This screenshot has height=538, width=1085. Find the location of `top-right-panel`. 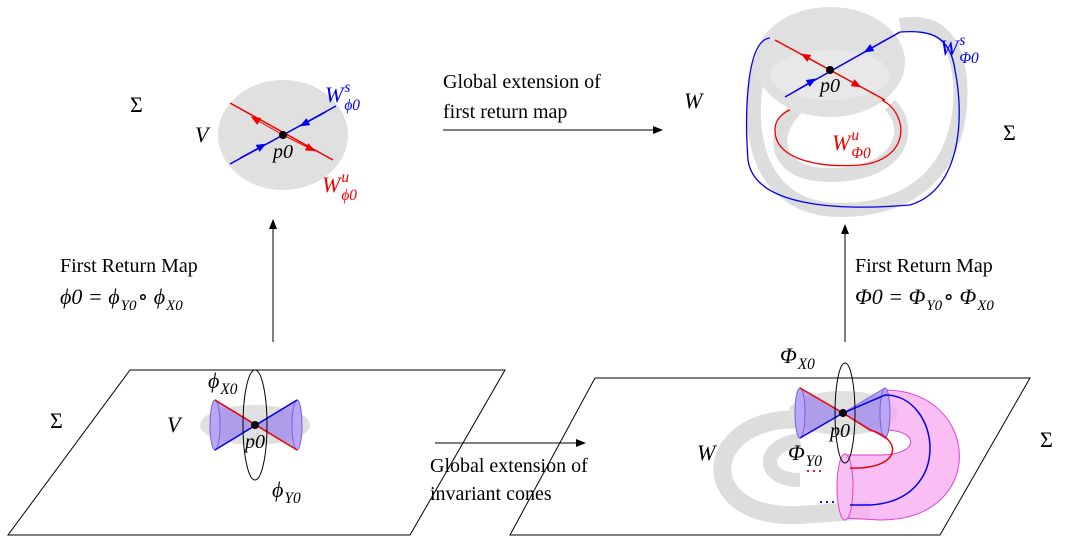

top-right-panel is located at coordinates (857, 112).